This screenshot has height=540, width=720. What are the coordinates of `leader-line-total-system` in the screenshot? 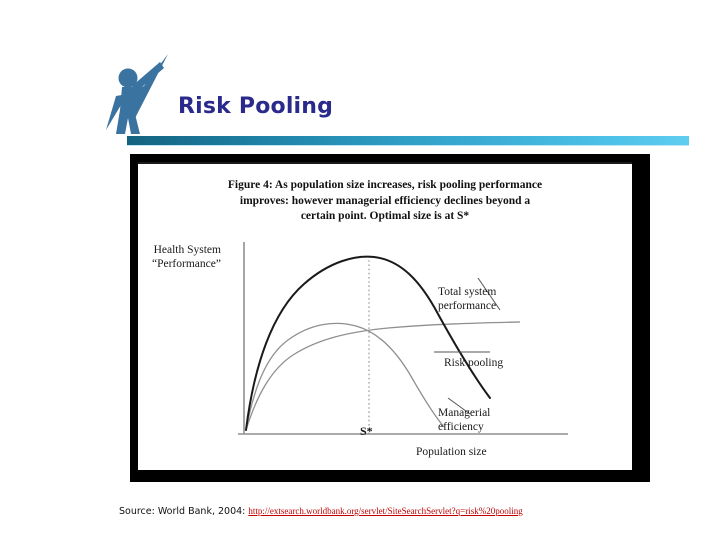 It's located at (489, 294).